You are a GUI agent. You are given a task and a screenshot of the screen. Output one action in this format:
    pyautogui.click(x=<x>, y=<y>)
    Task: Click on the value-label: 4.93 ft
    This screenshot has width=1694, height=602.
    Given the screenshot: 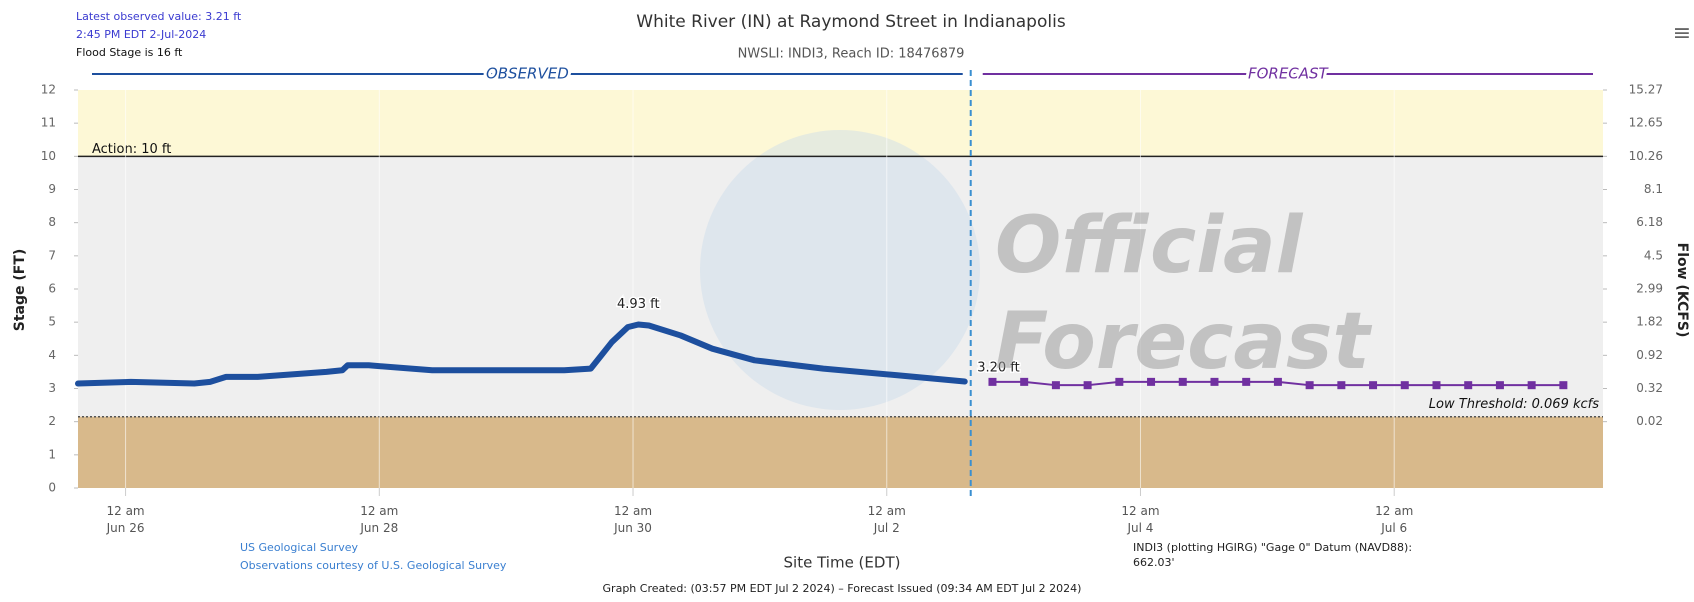 What is the action you would take?
    pyautogui.click(x=638, y=304)
    